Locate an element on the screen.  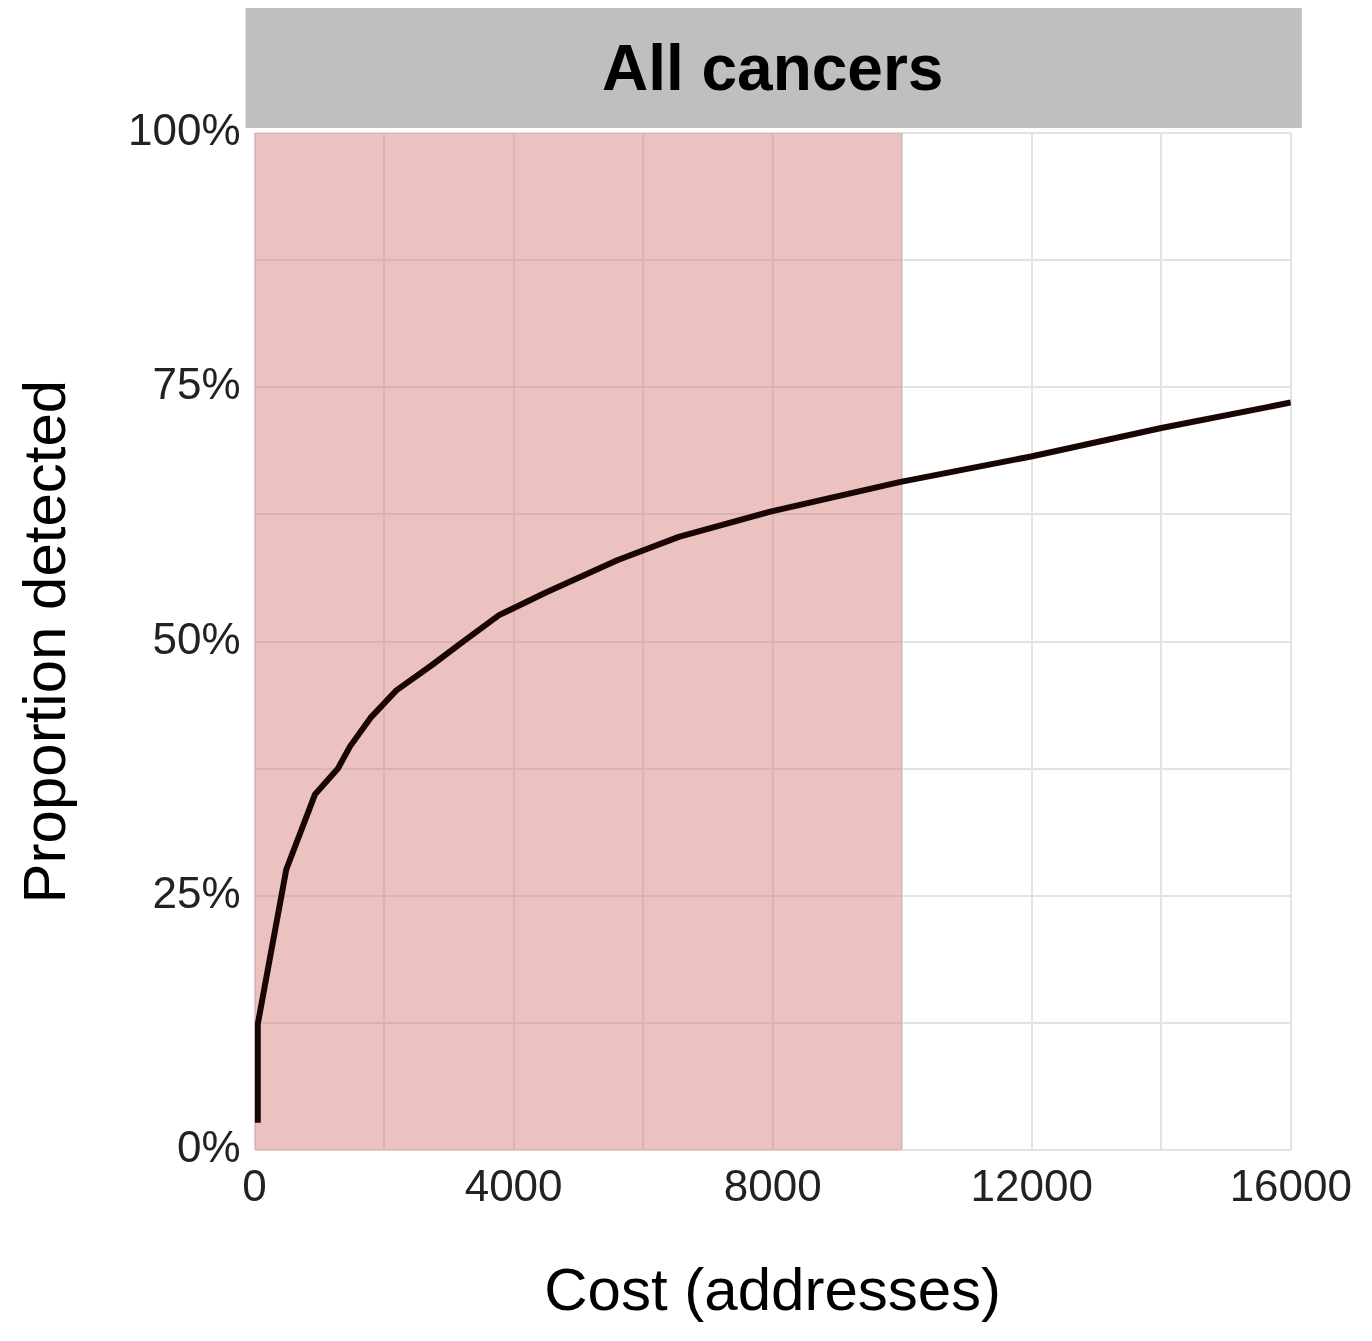
y-tick-label: 100% is located at coordinates (184, 130).